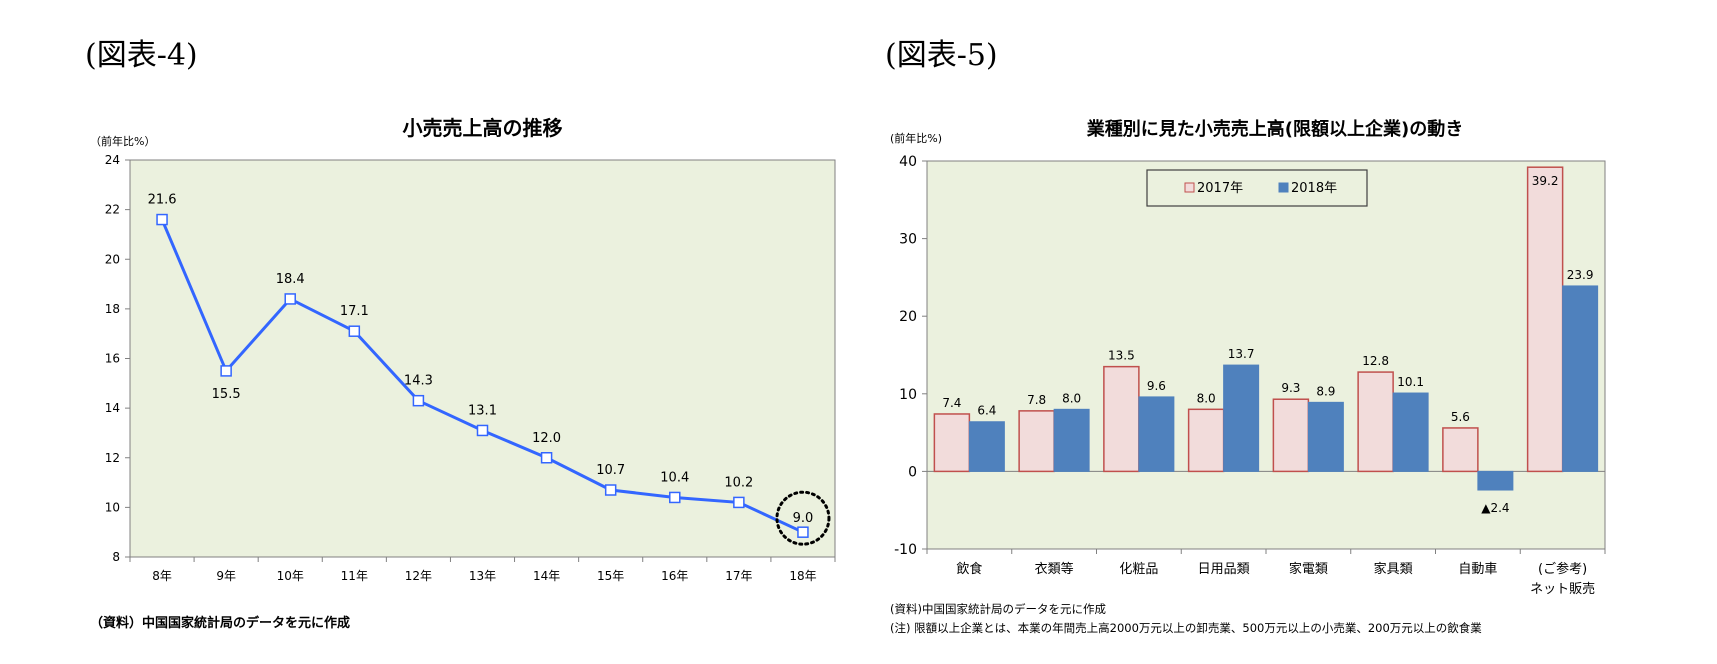  What do you see at coordinates (1314, 188) in the screenshot?
I see `chart2-legend-label-2018: 2018年` at bounding box center [1314, 188].